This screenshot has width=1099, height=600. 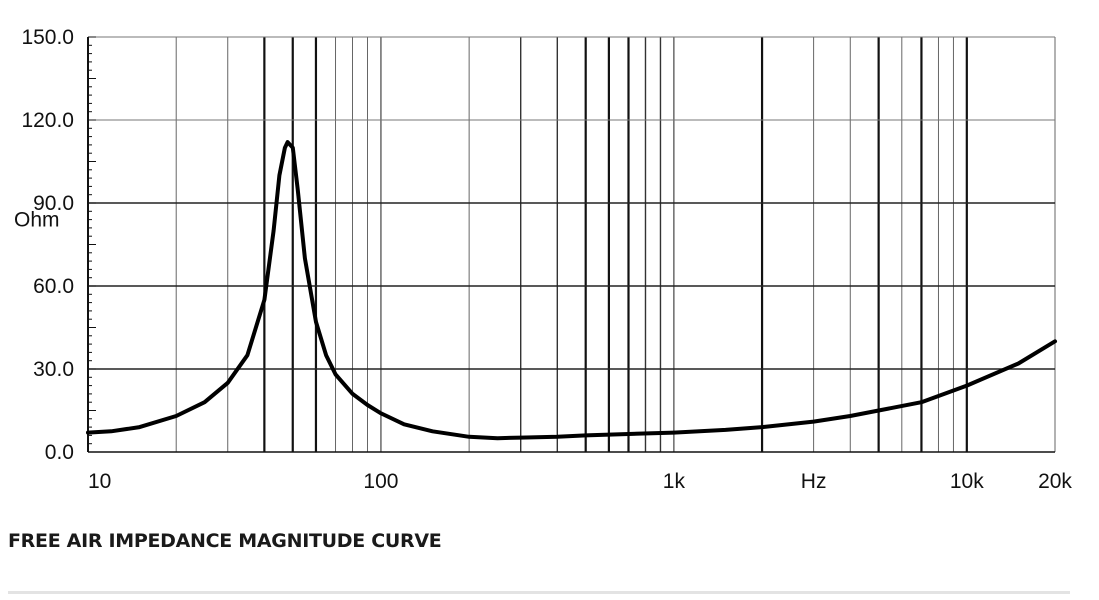 I want to click on x-tick-label: 10, so click(x=99, y=481).